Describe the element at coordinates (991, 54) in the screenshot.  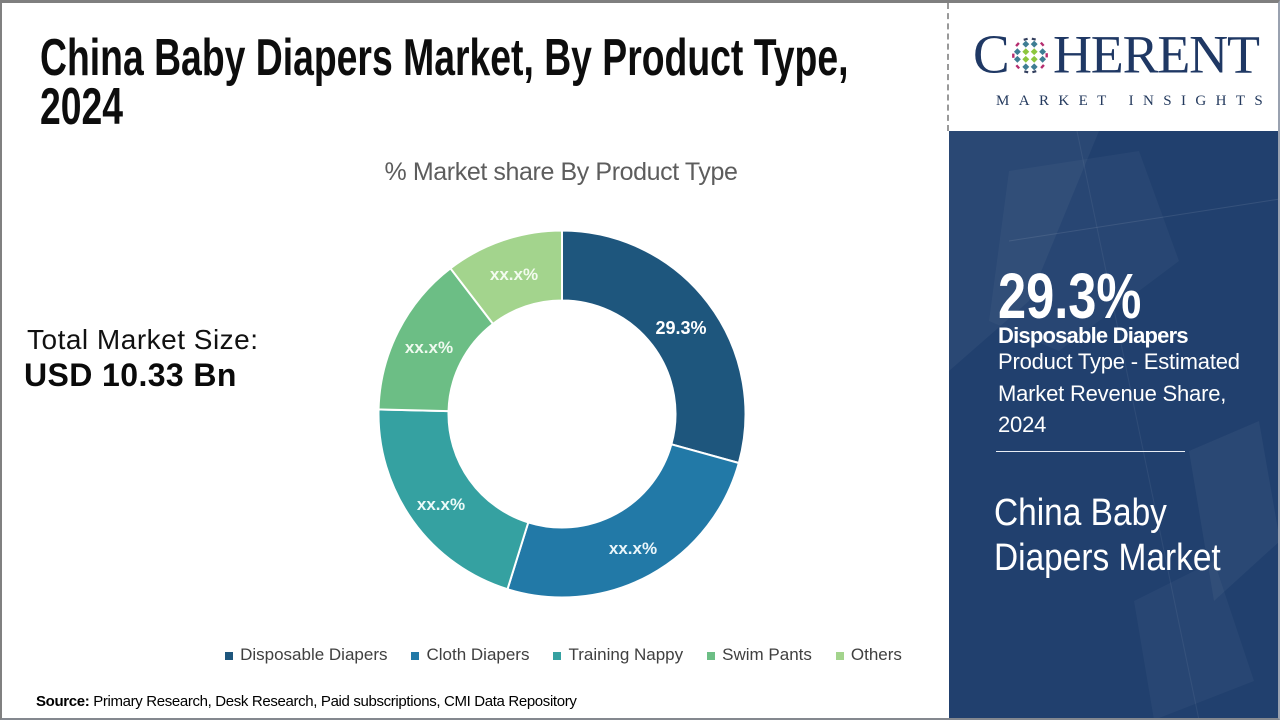
I see `svg-text: C` at that location.